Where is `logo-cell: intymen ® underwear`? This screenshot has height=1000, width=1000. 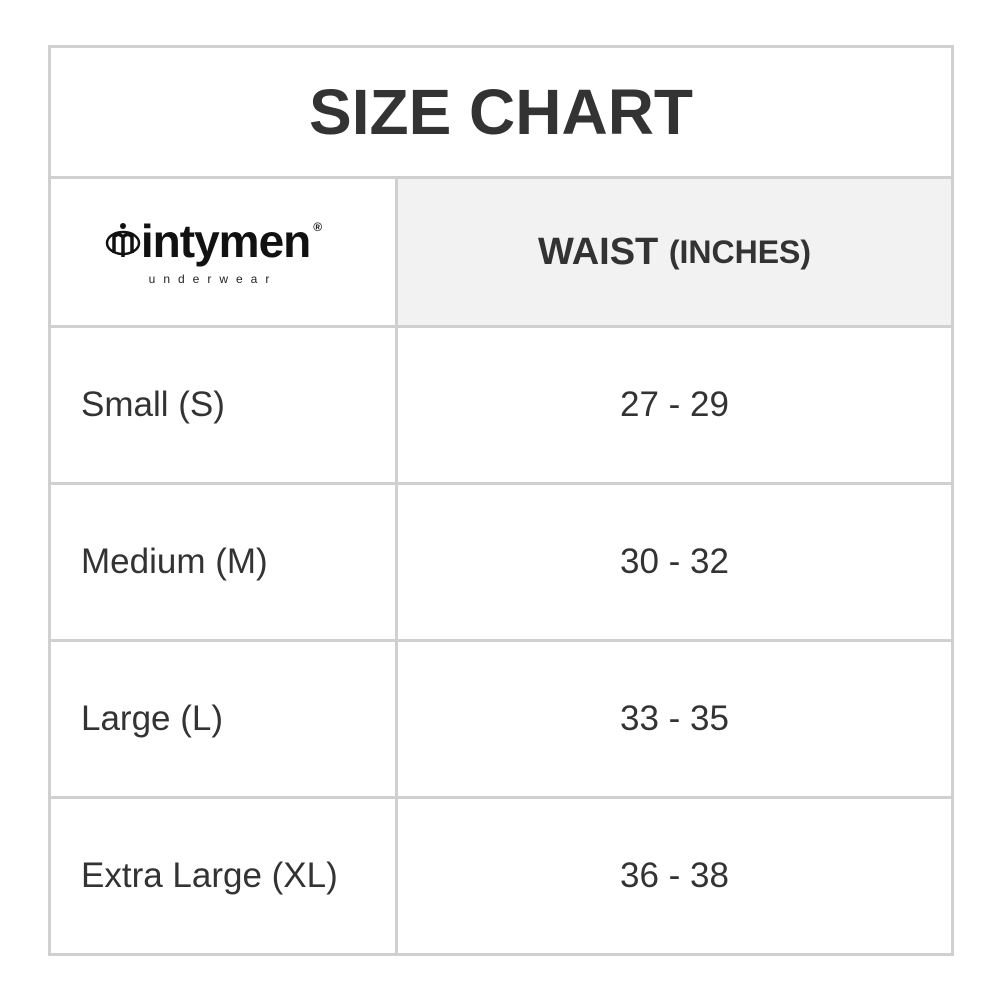 logo-cell: intymen ® underwear is located at coordinates (224, 252).